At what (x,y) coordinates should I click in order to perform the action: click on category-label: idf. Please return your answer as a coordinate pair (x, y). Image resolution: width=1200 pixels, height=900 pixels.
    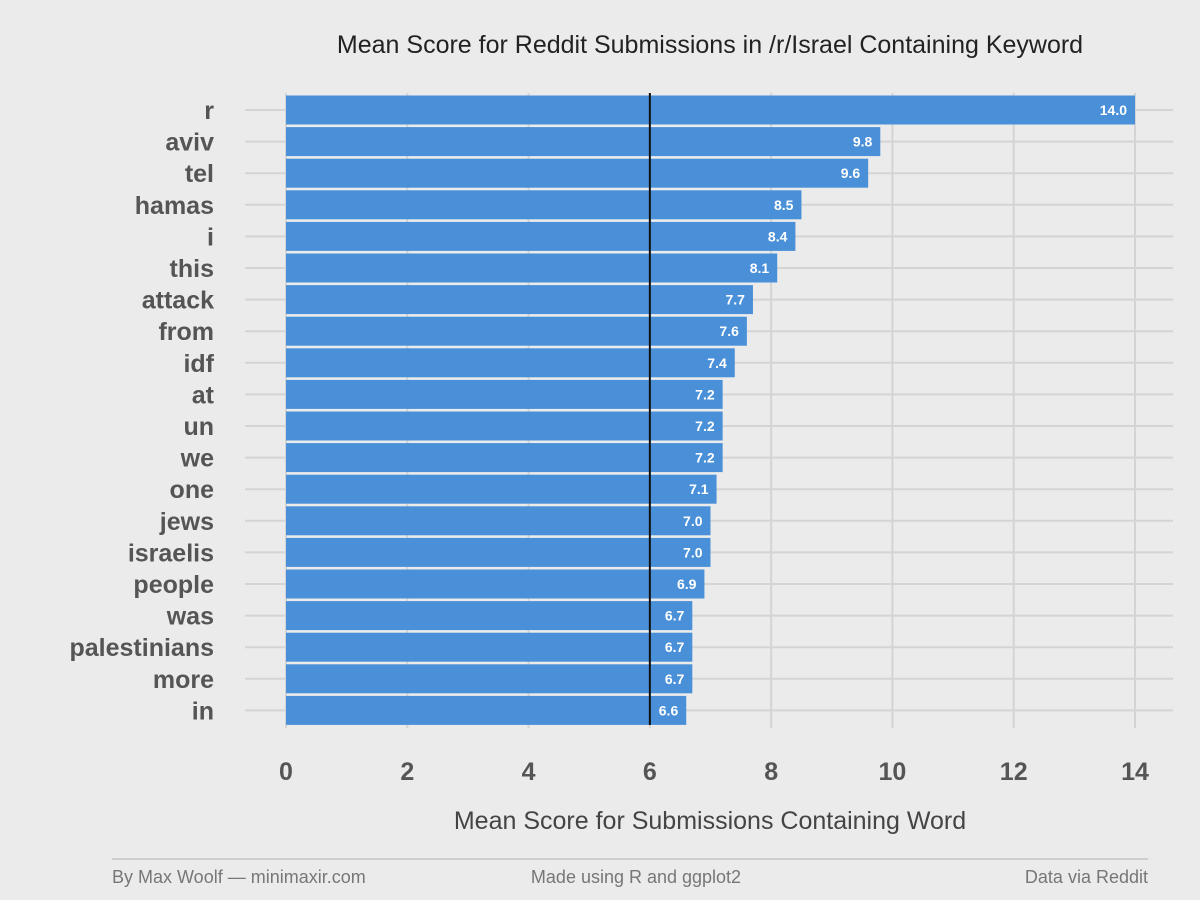
    Looking at the image, I should click on (198, 364).